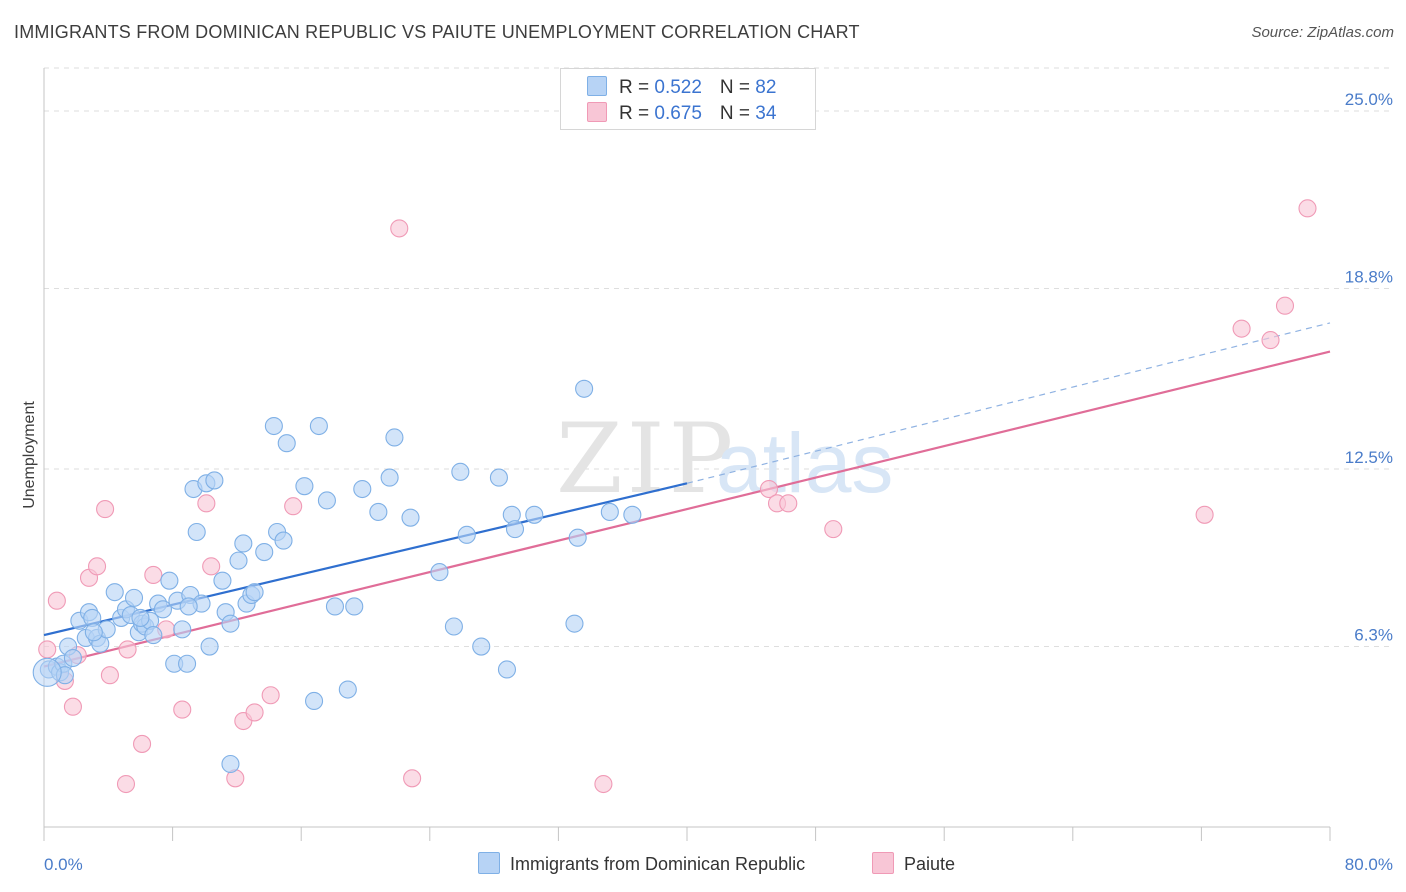 The width and height of the screenshot is (1406, 892). What do you see at coordinates (724, 459) in the screenshot?
I see `watermark: ZIP atlas` at bounding box center [724, 459].